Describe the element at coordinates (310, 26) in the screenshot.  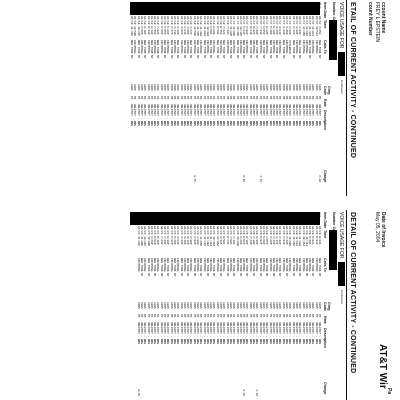
I see `table-cell: 04/17 11:42A` at that location.